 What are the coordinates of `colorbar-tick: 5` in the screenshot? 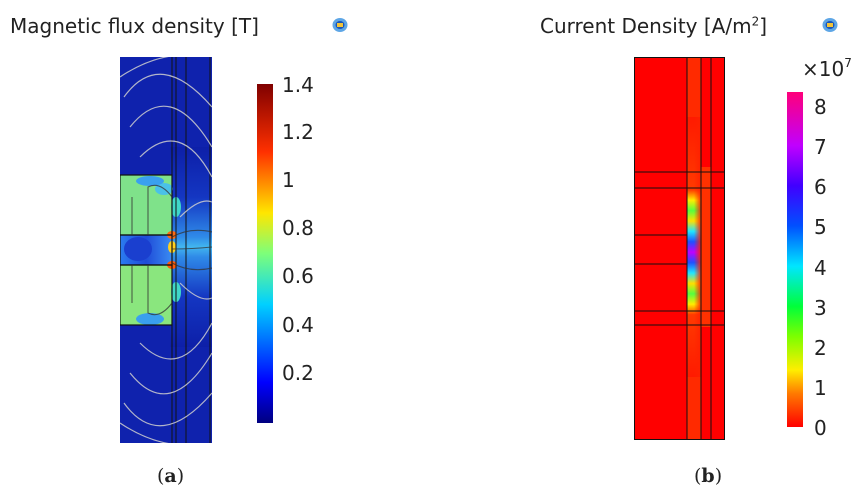 It's located at (820, 227).